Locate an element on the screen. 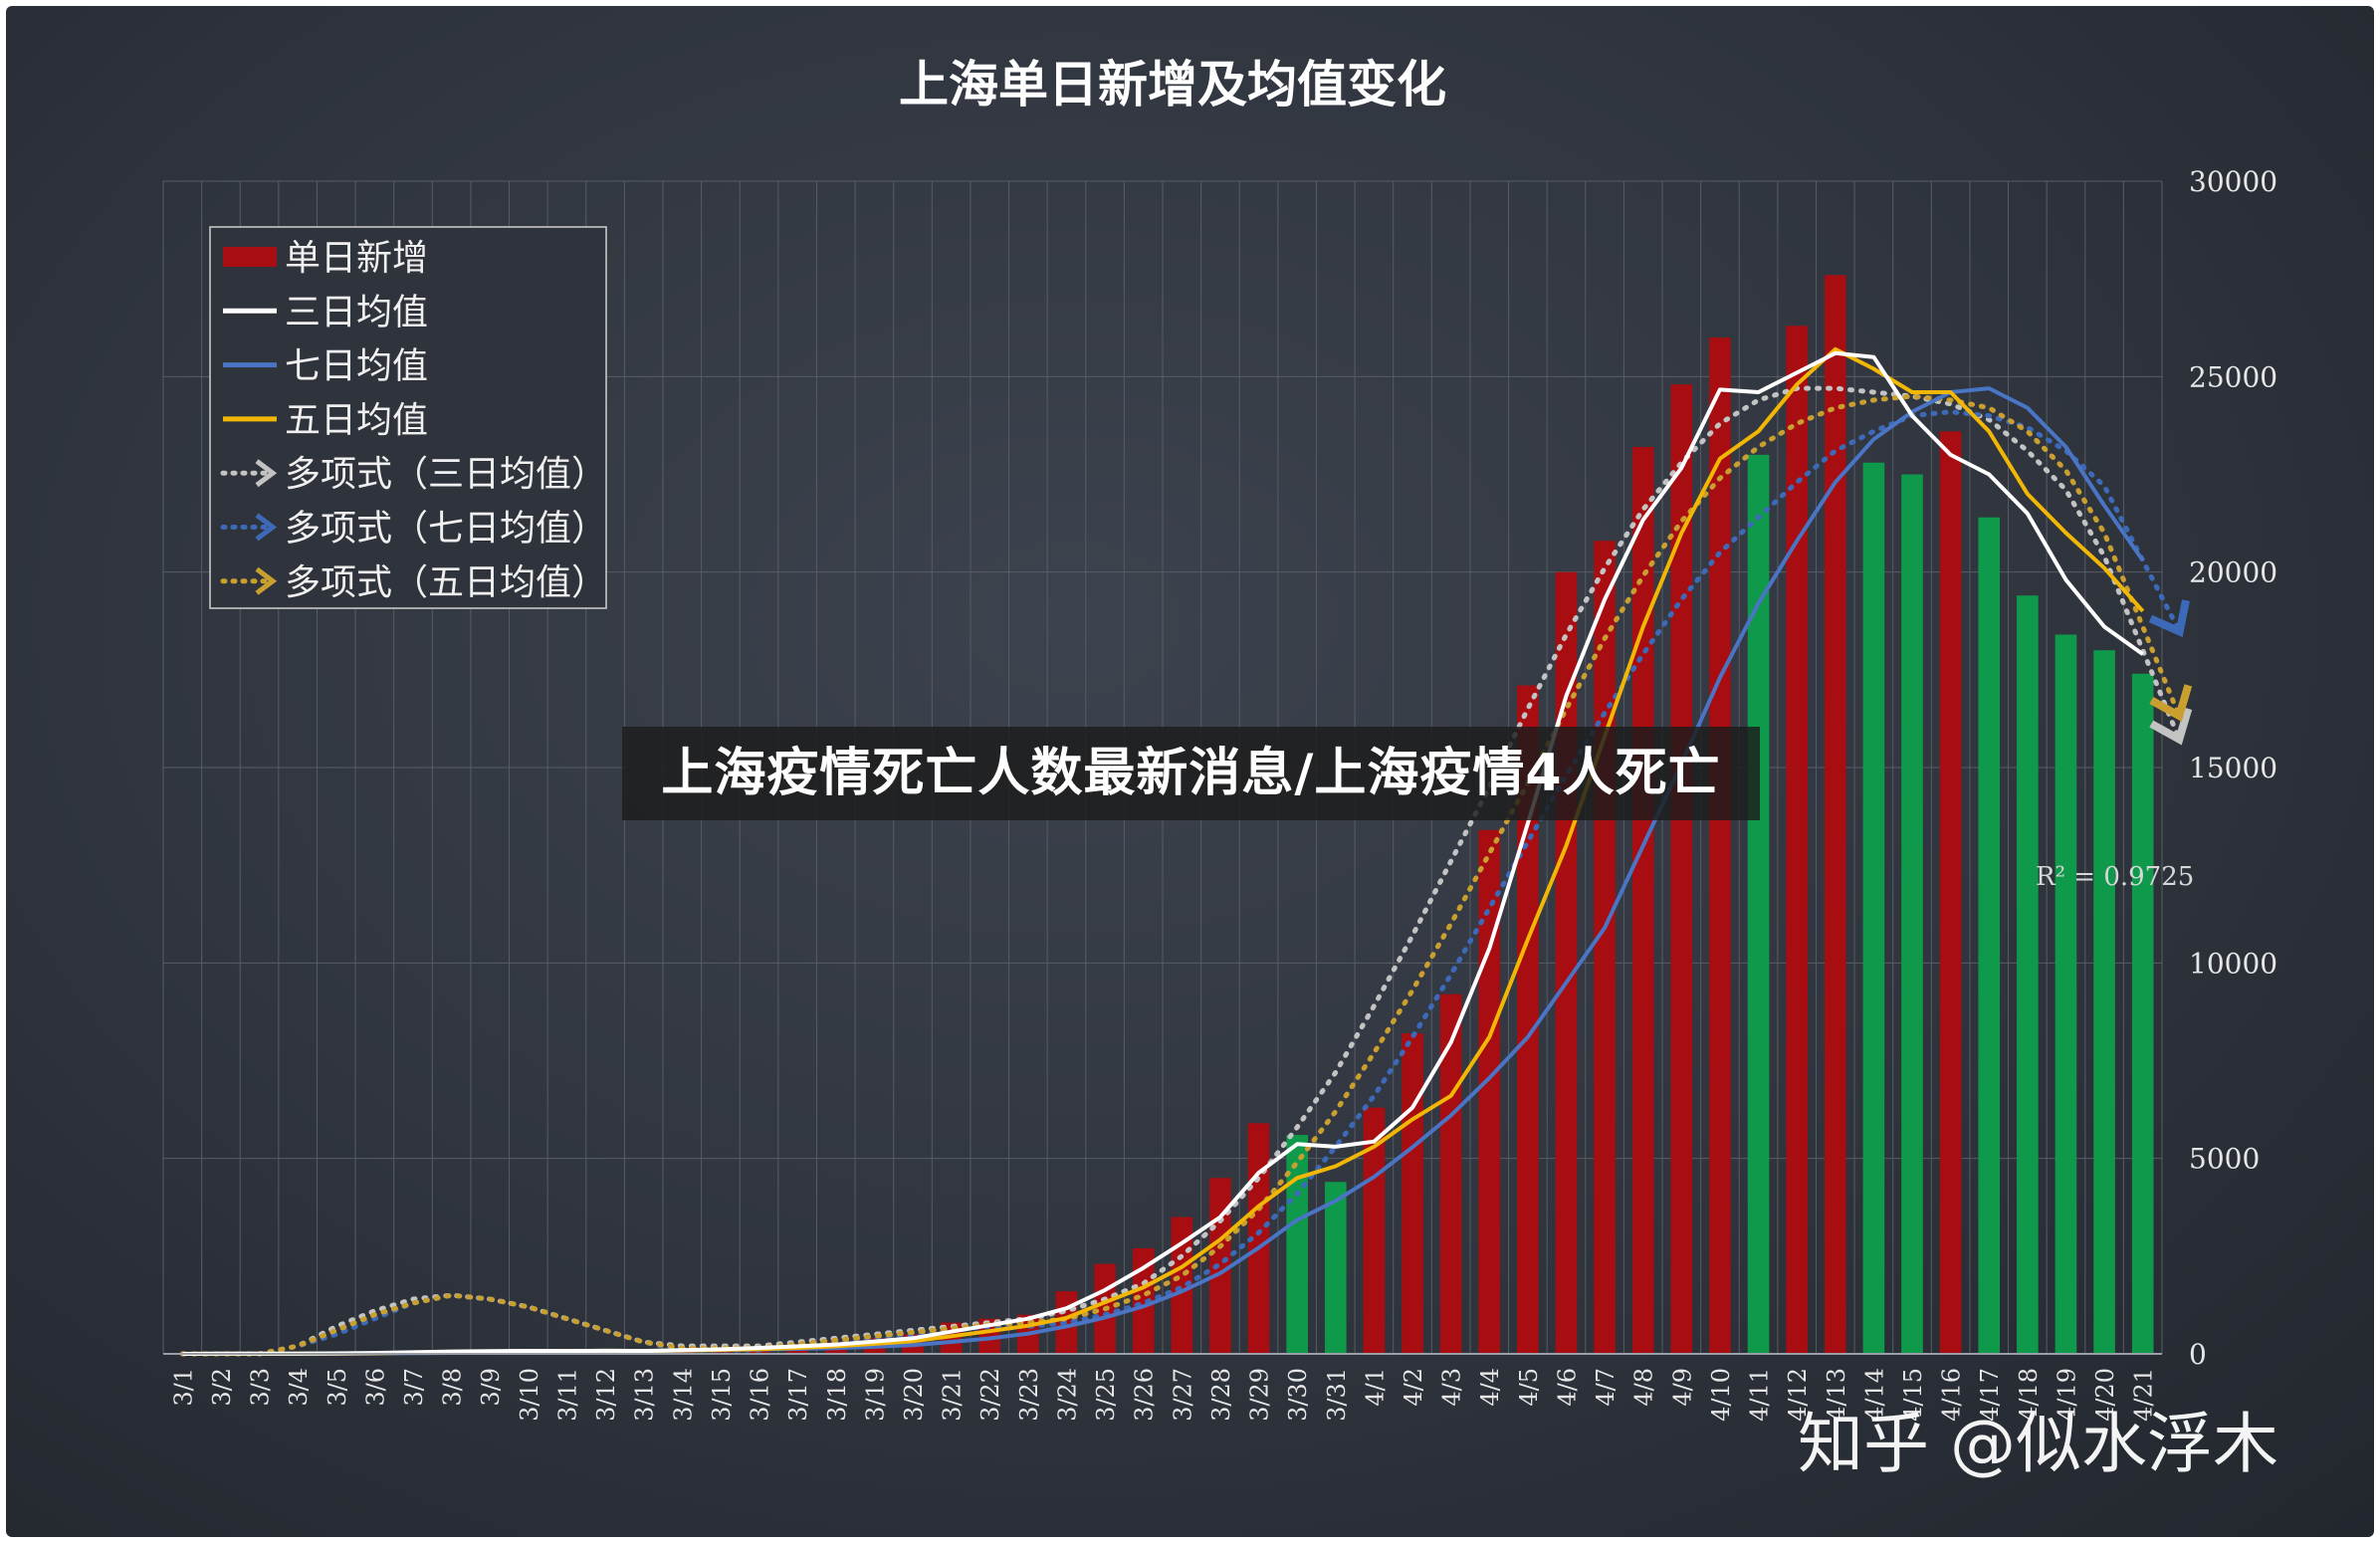  x-tick-label: 3/7 is located at coordinates (414, 1387).